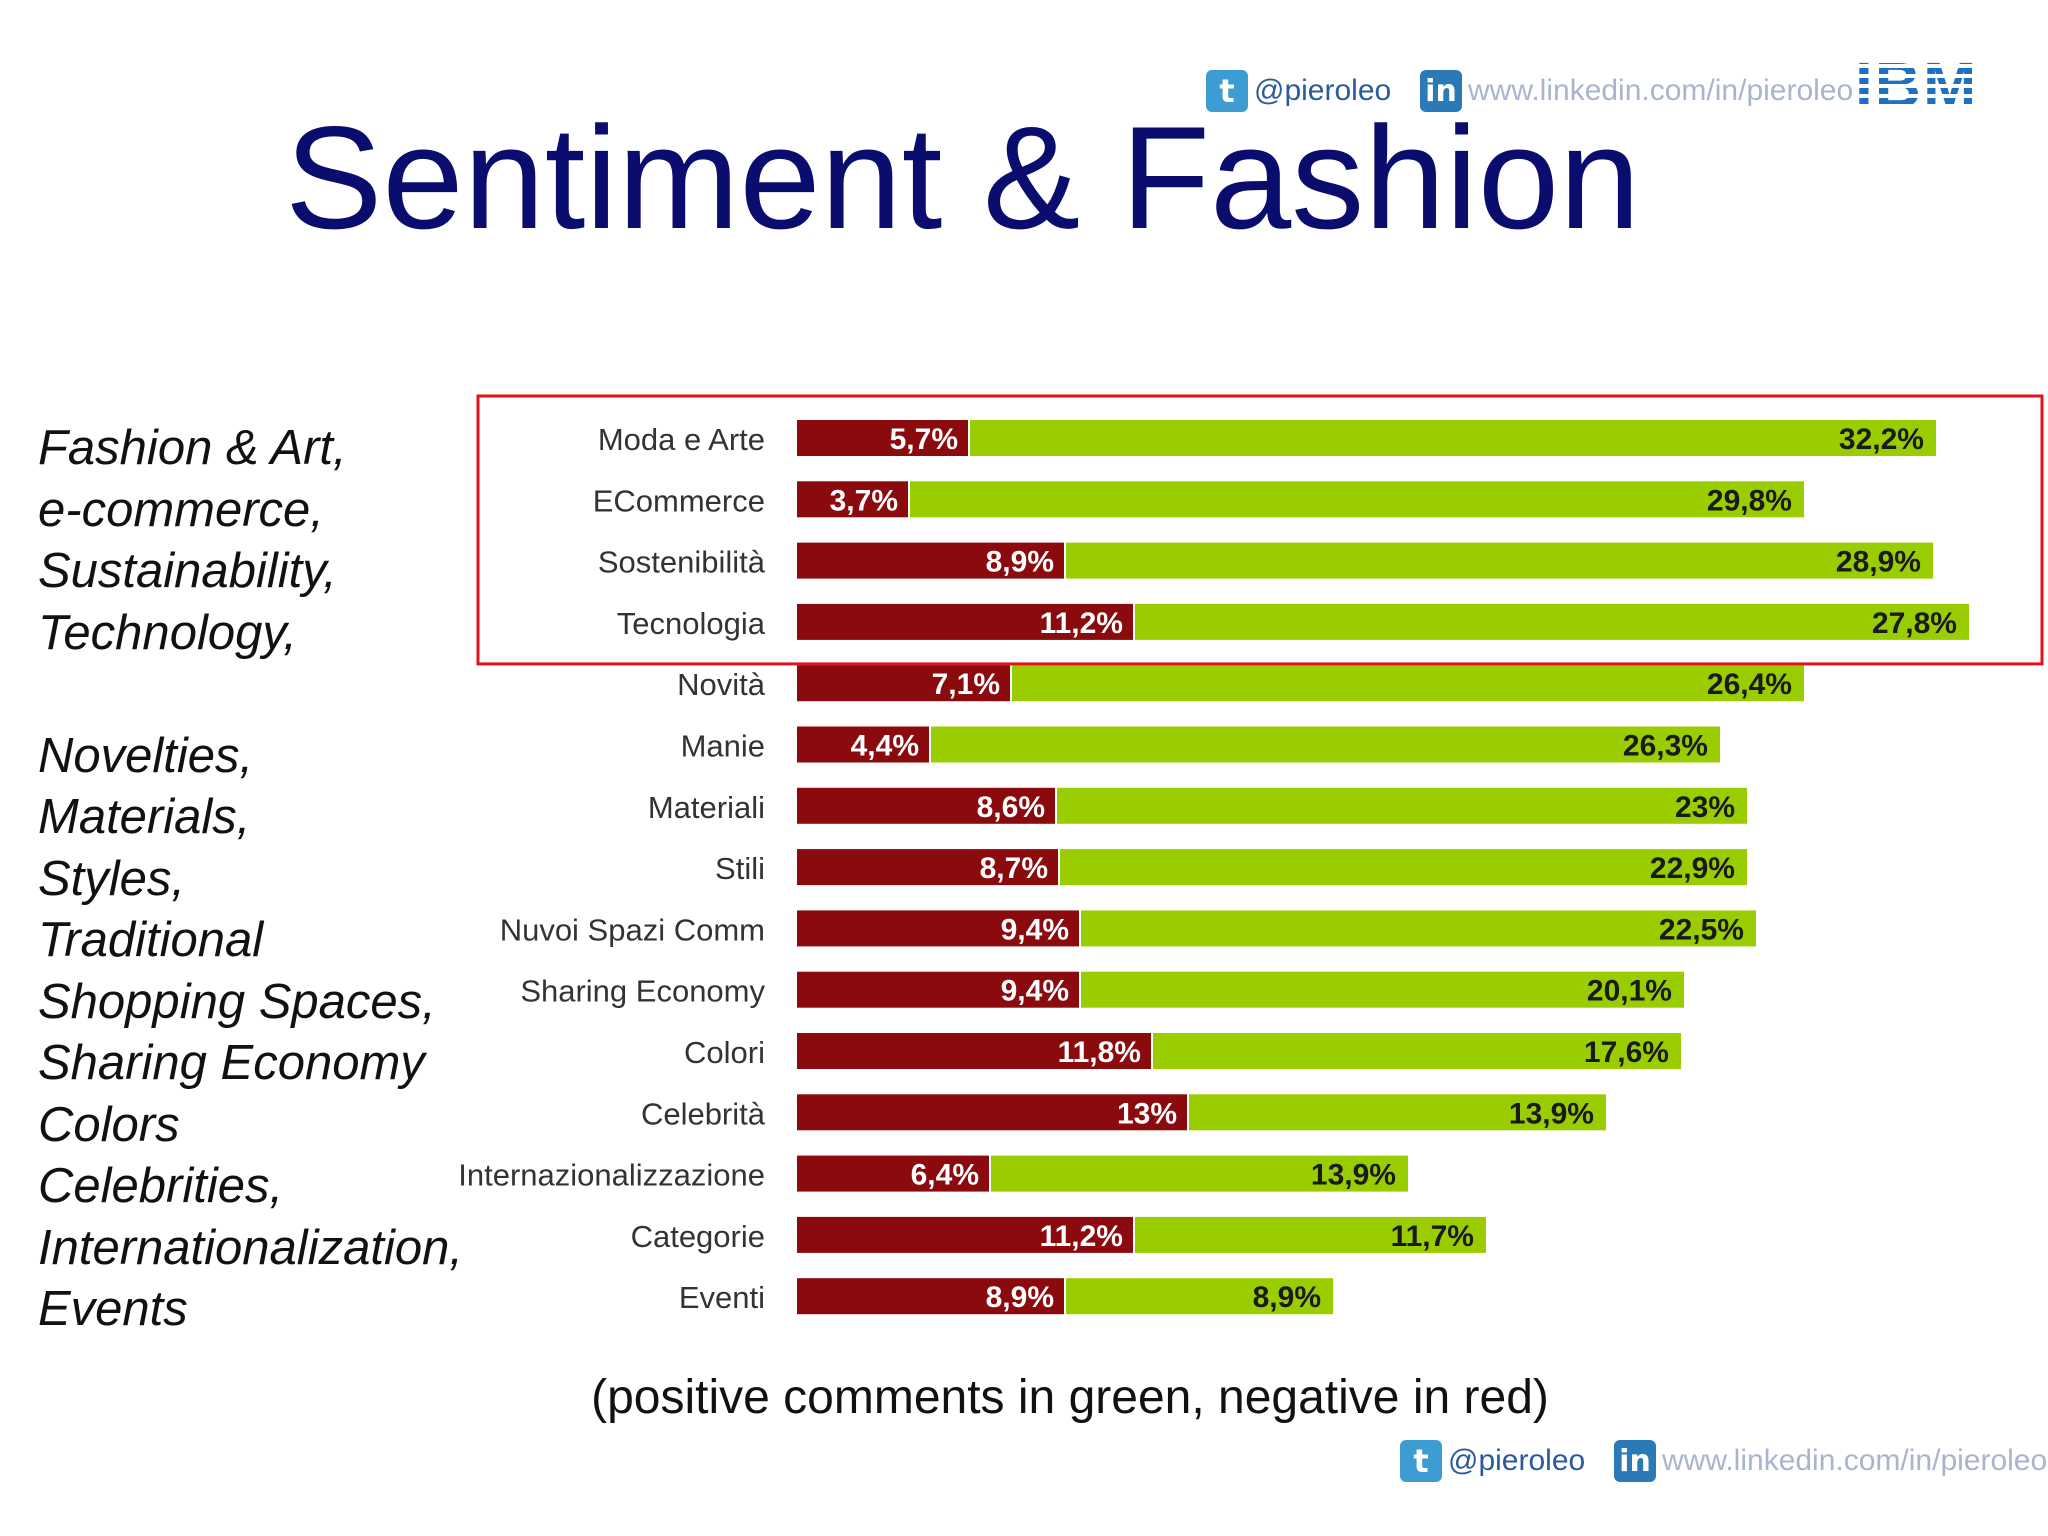  I want to click on category-label: Categorie, so click(698, 1236).